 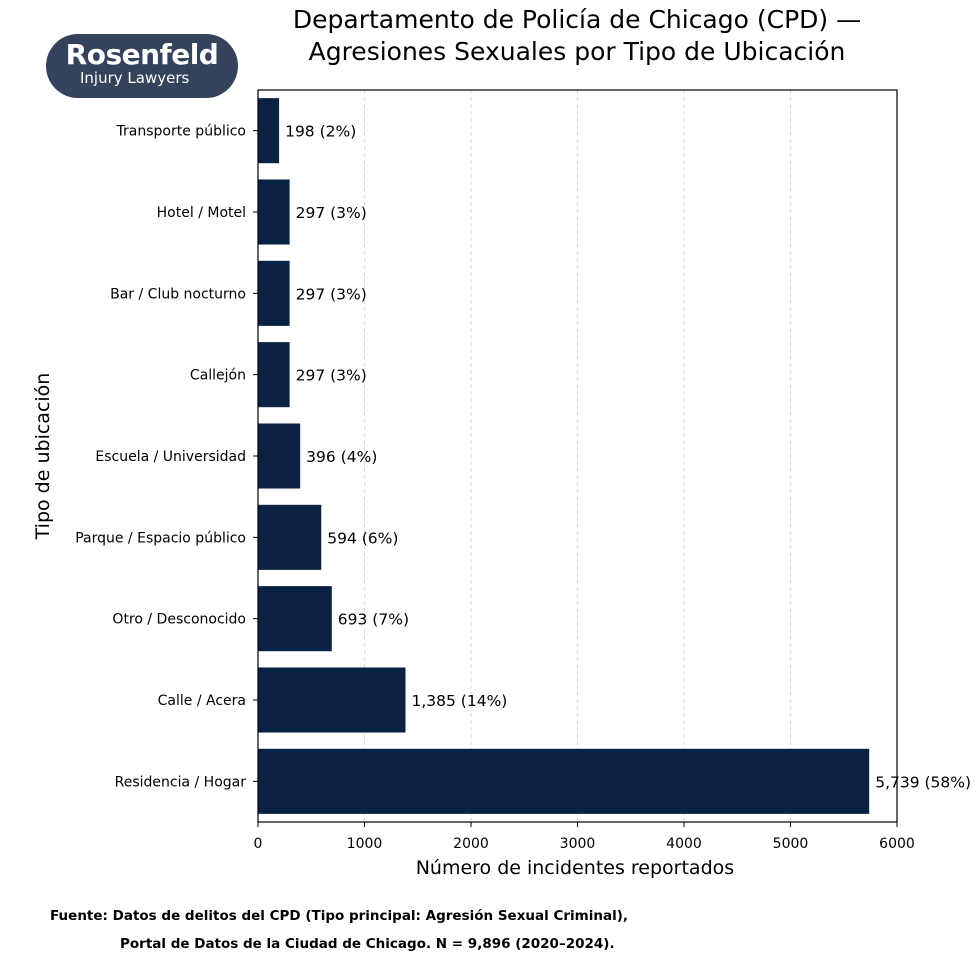 I want to click on category-label: Transporte público, so click(x=181, y=132).